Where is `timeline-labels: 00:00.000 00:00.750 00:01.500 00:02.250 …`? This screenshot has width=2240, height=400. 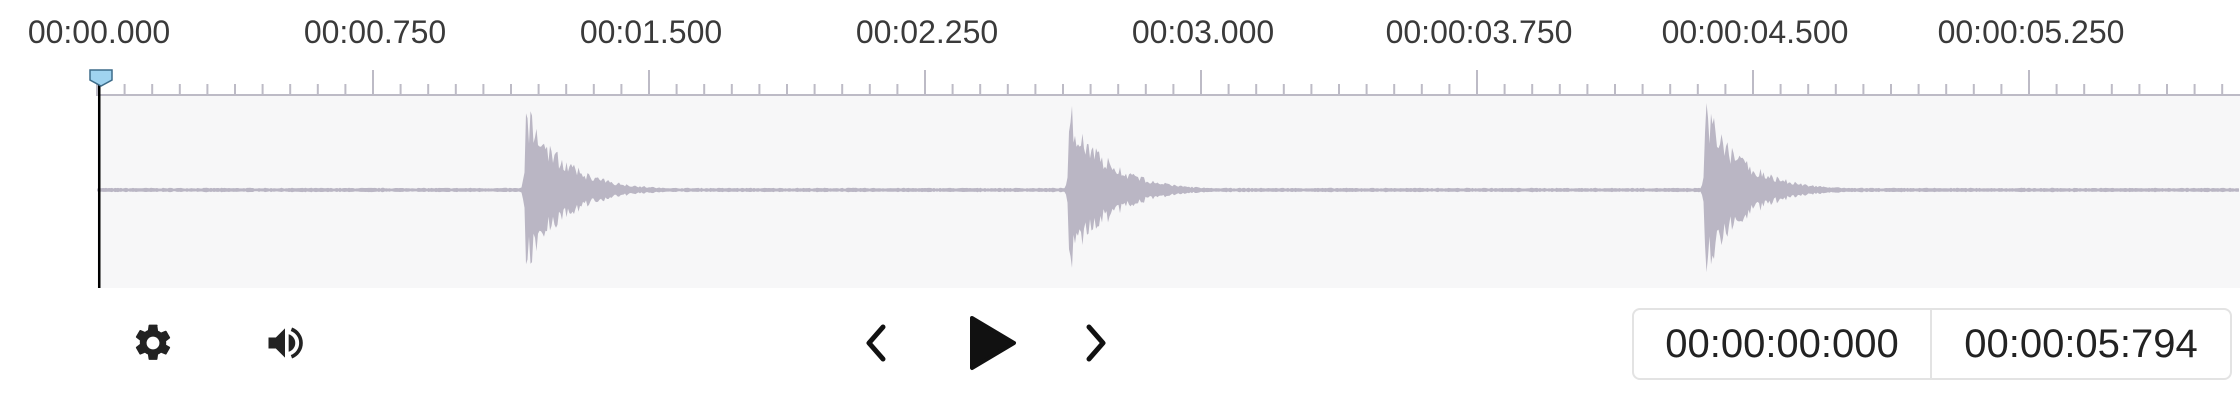 timeline-labels: 00:00.000 00:00.750 00:01.500 00:02.250 … is located at coordinates (1120, 36).